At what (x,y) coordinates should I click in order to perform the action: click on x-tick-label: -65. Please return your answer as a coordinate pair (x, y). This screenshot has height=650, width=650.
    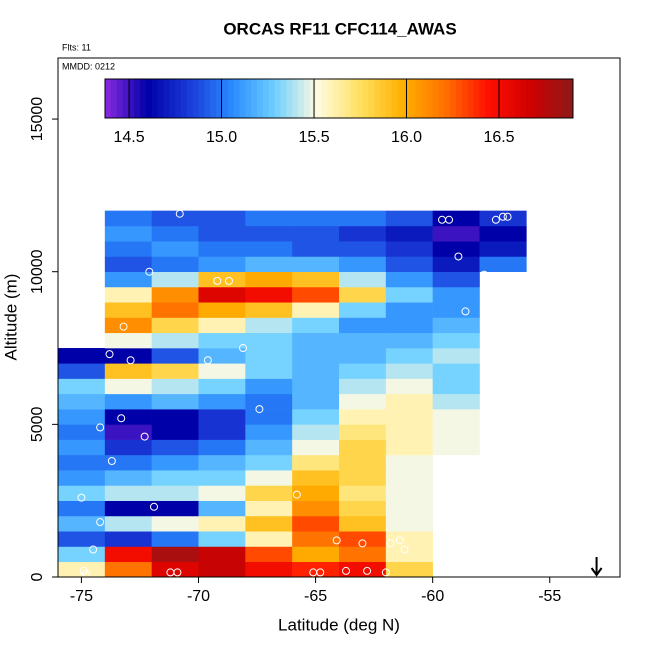
    Looking at the image, I should click on (315, 596).